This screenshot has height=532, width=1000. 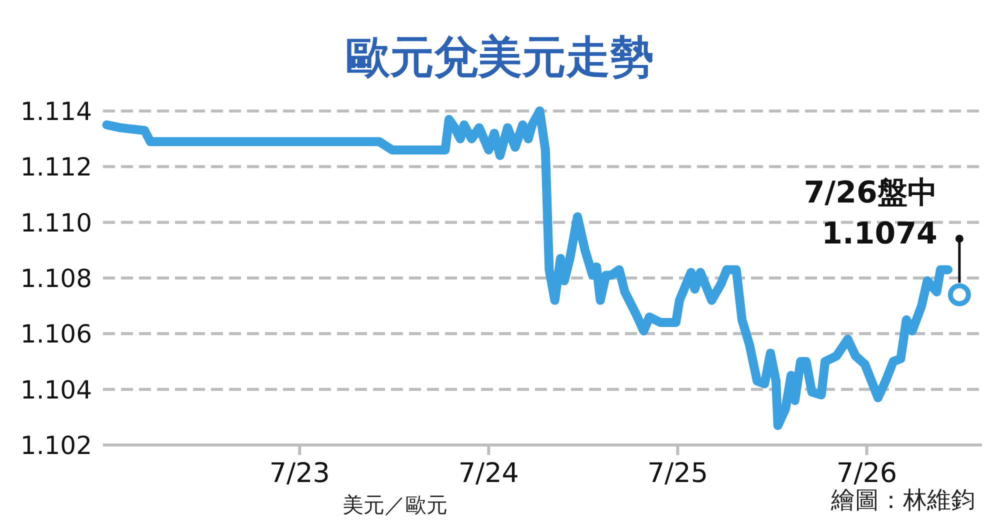 I want to click on x-tick-label: 7/26, so click(x=867, y=473).